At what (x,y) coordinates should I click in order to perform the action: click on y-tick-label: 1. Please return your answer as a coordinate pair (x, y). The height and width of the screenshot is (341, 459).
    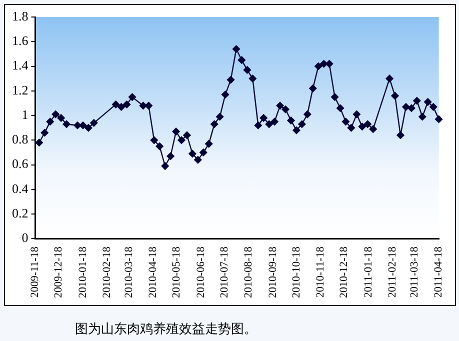
    Looking at the image, I should click on (25, 114).